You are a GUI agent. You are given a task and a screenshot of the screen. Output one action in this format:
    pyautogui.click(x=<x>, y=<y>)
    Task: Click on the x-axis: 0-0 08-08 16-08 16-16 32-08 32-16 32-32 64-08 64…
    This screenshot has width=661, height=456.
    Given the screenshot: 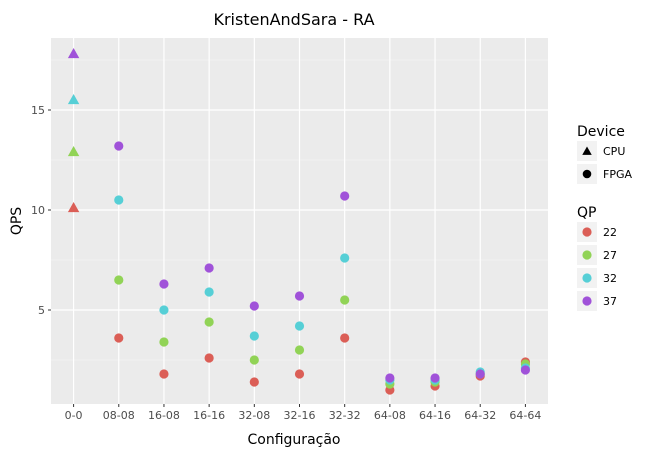 What is the action you would take?
    pyautogui.click(x=303, y=413)
    